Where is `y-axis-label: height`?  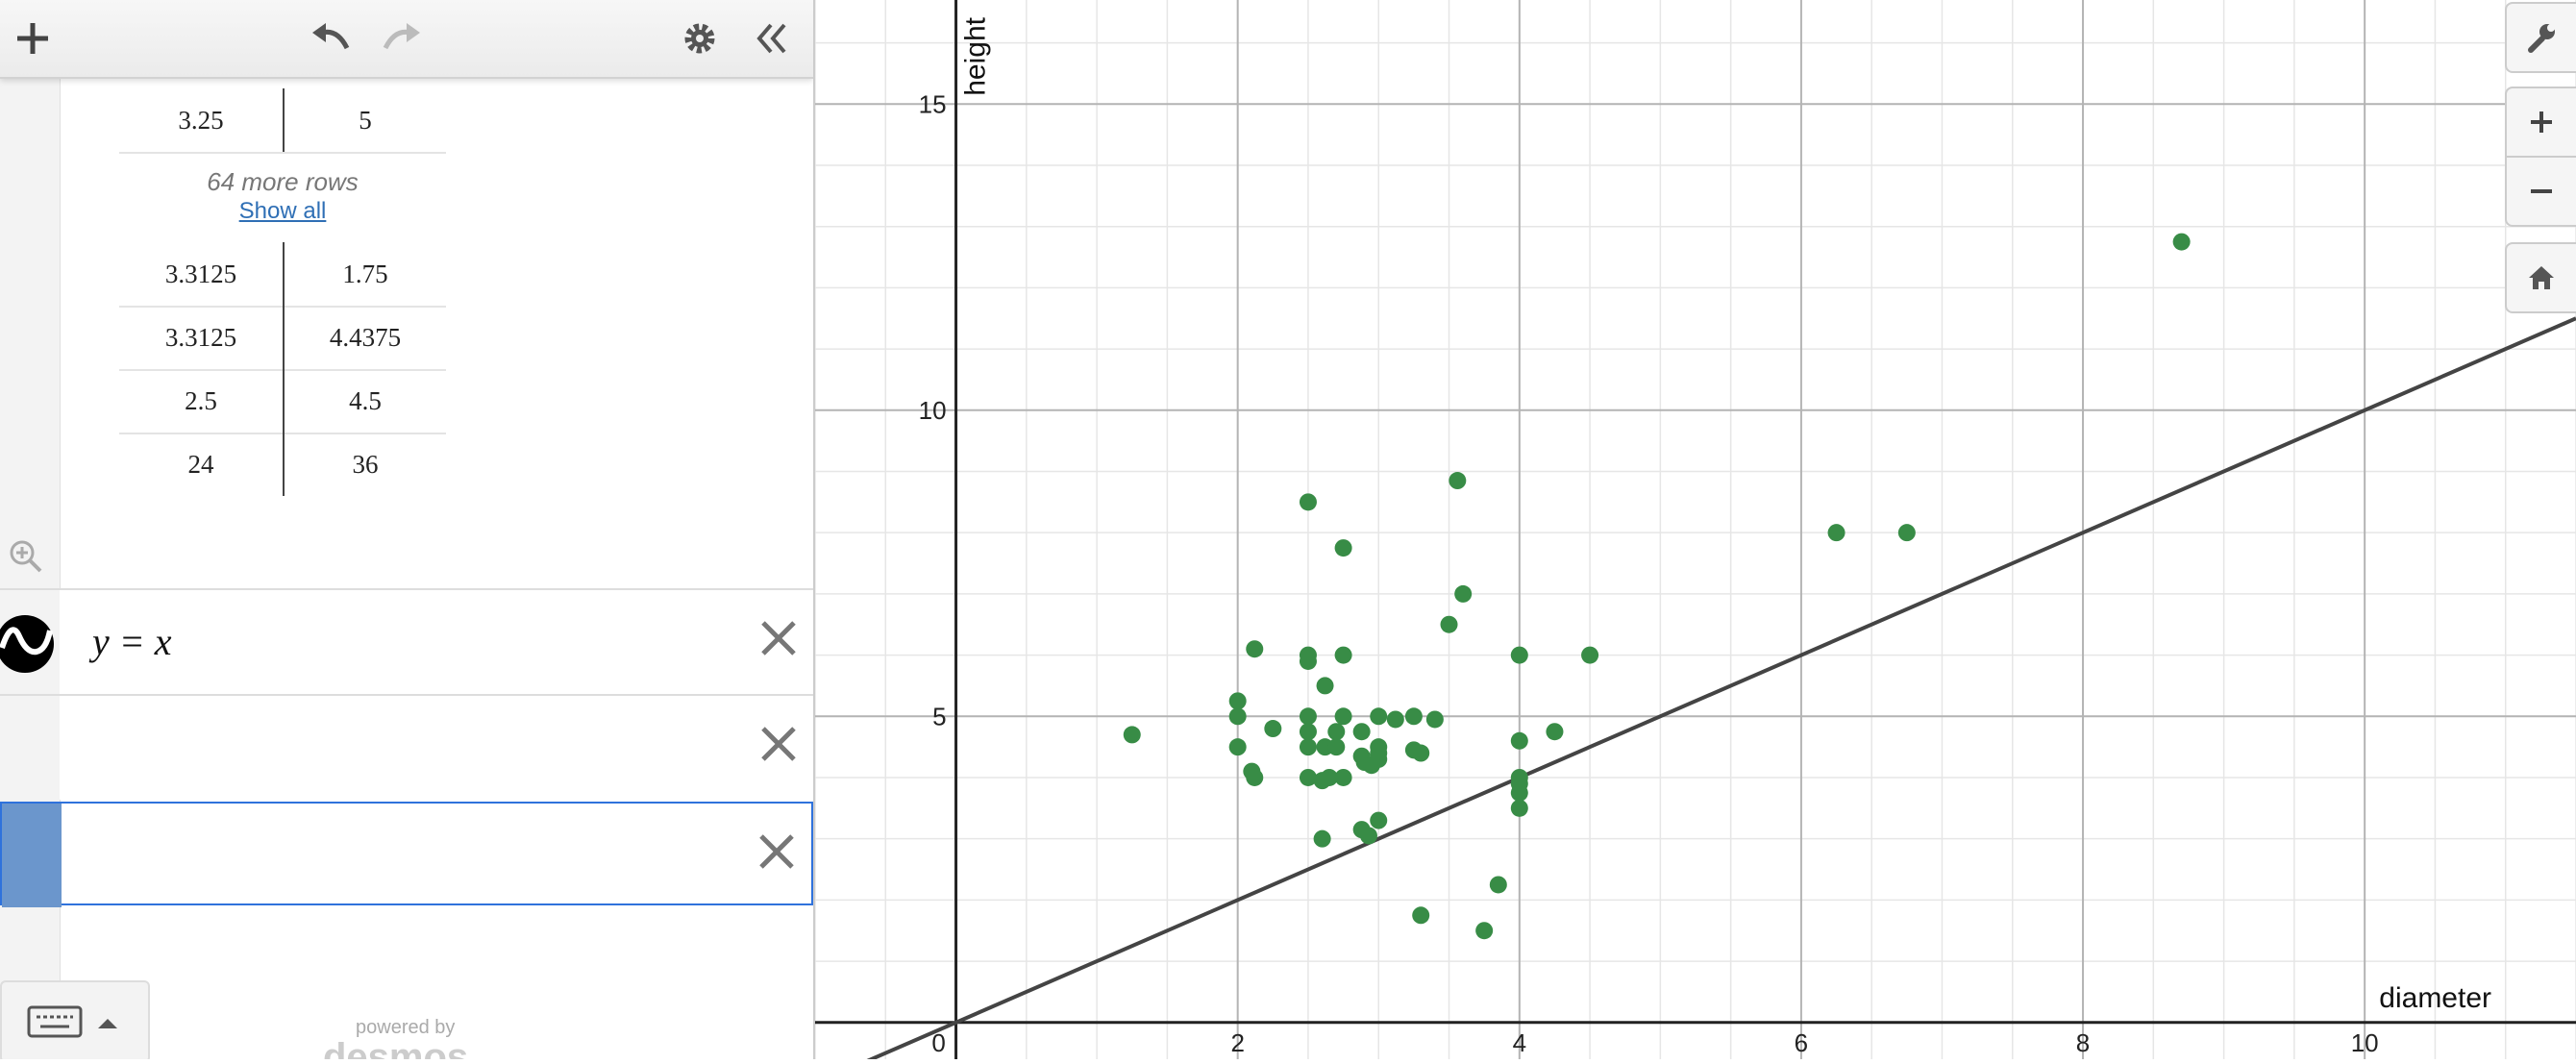
y-axis-label: height is located at coordinates (976, 55).